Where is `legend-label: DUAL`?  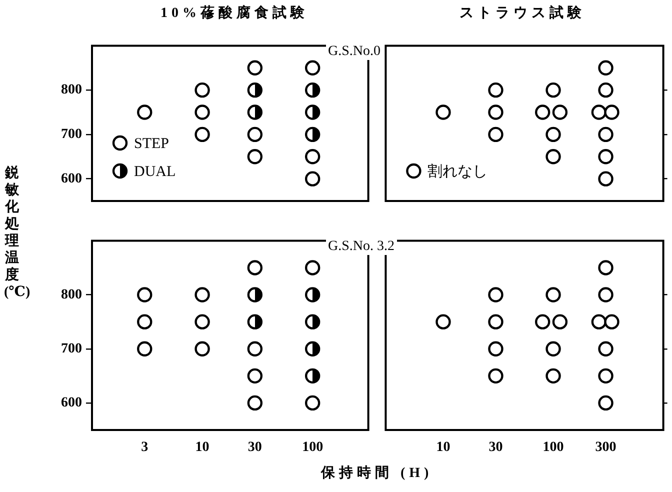
legend-label: DUAL is located at coordinates (155, 172).